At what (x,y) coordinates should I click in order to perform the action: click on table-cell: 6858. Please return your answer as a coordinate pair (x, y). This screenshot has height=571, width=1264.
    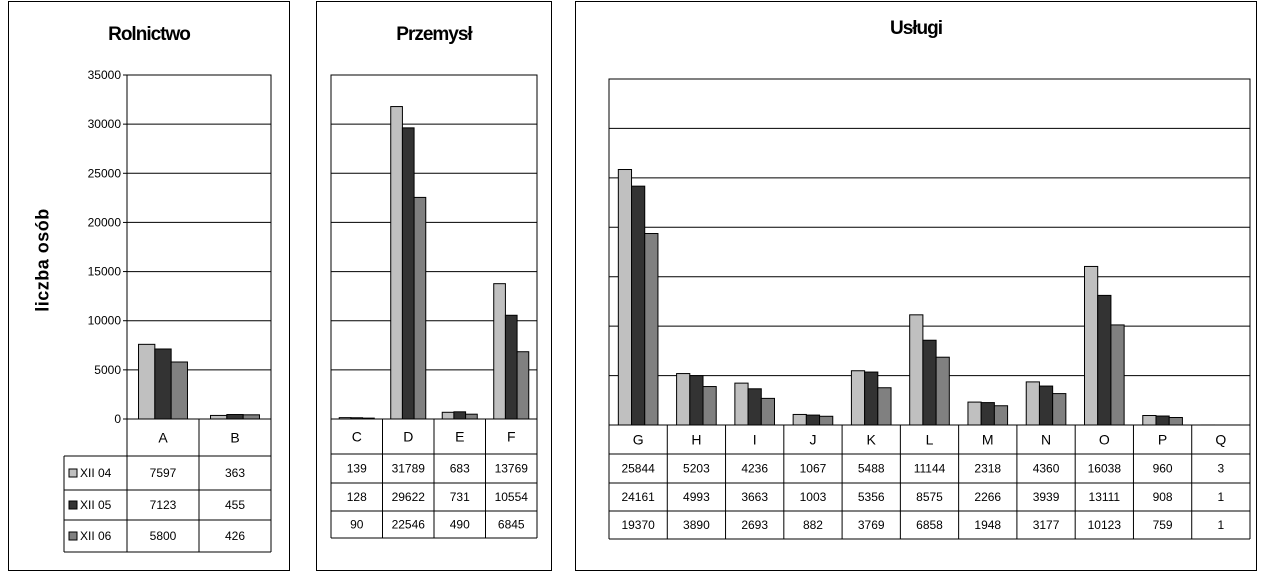
    Looking at the image, I should click on (929, 525).